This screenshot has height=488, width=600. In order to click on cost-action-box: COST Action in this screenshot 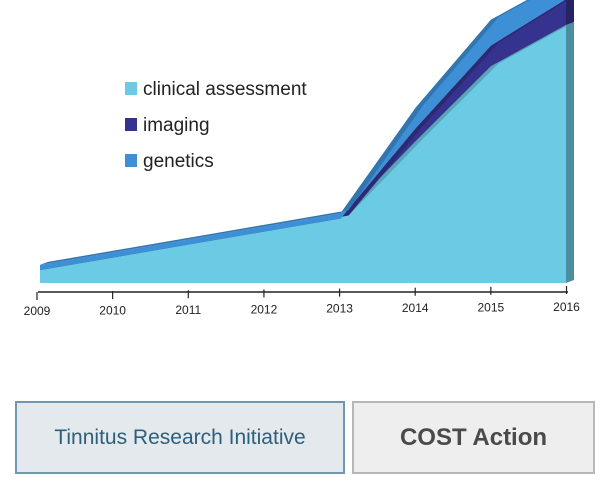, I will do `click(473, 437)`.